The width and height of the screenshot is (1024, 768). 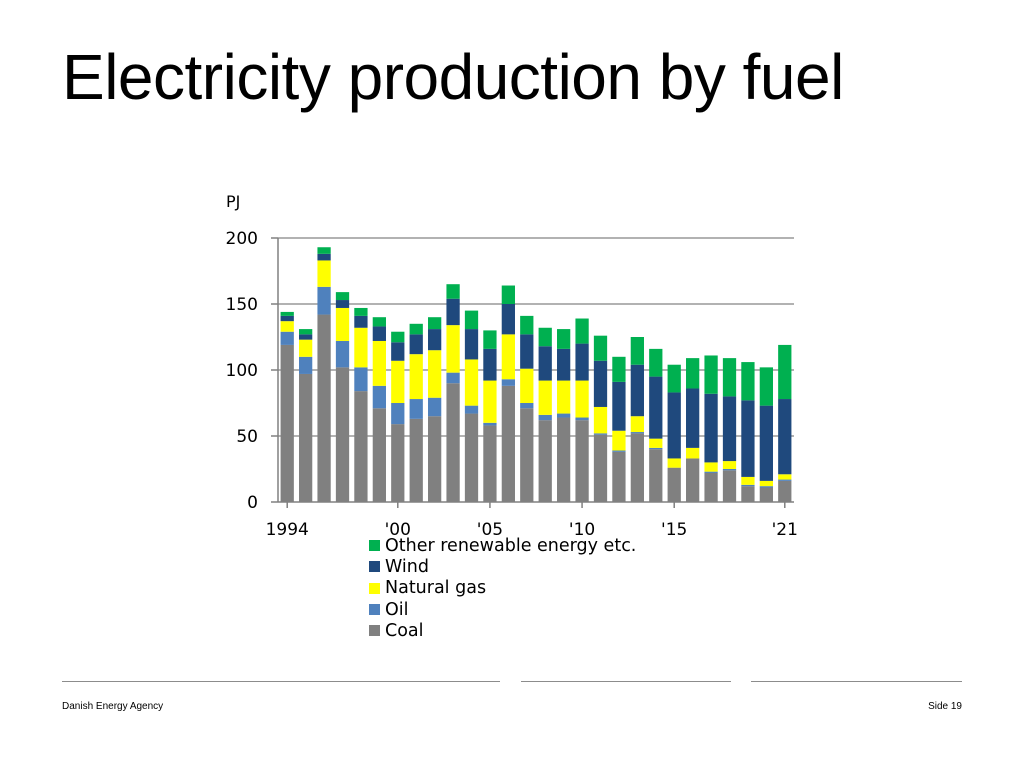 I want to click on bar-natural-gas-1996, so click(x=324, y=273).